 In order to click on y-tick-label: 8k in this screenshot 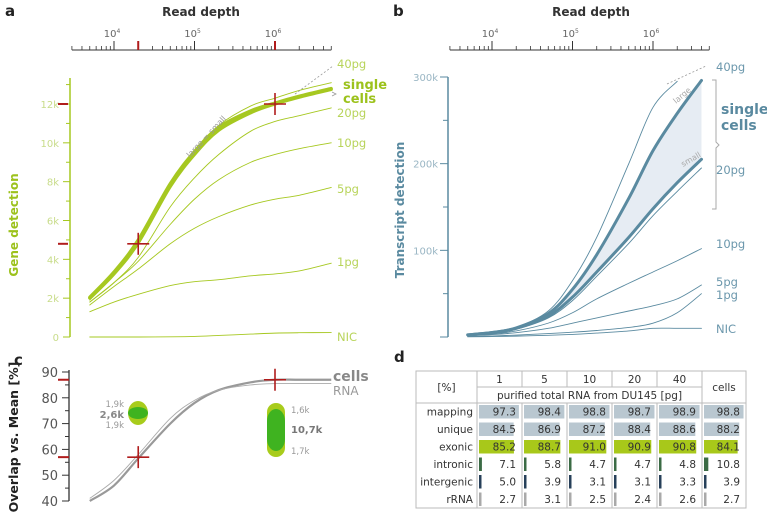, I will do `click(53, 183)`.